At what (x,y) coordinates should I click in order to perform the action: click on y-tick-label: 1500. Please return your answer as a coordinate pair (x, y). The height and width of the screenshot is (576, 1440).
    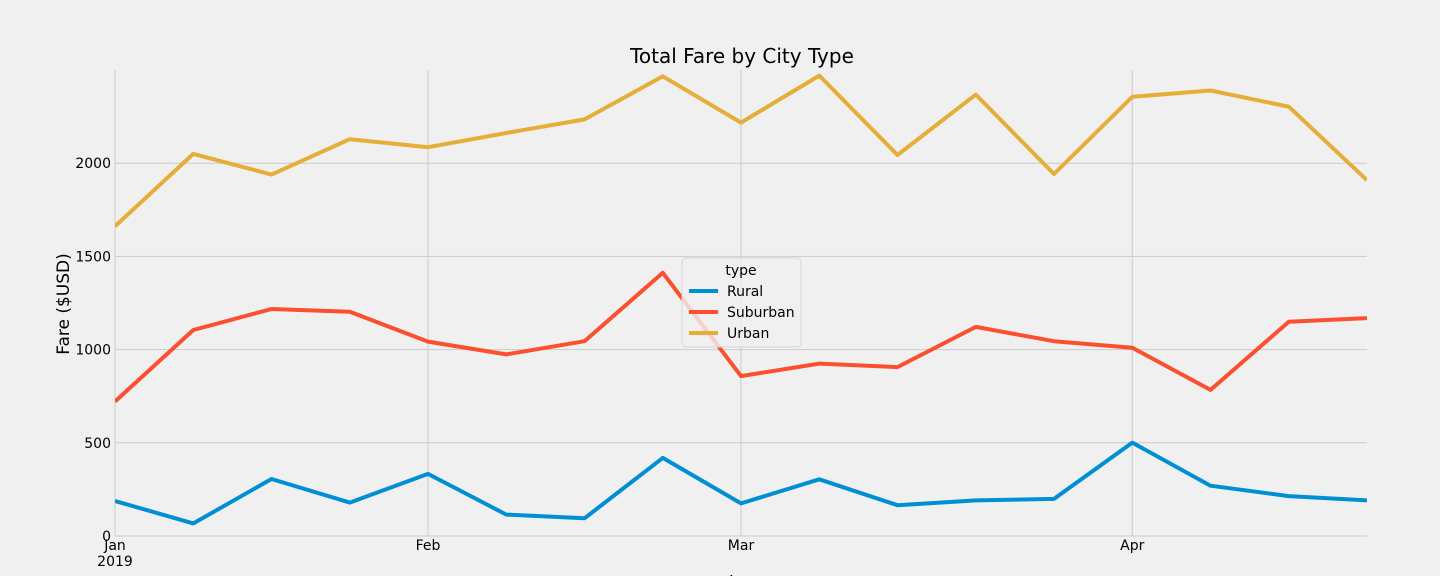
    Looking at the image, I should click on (93, 257).